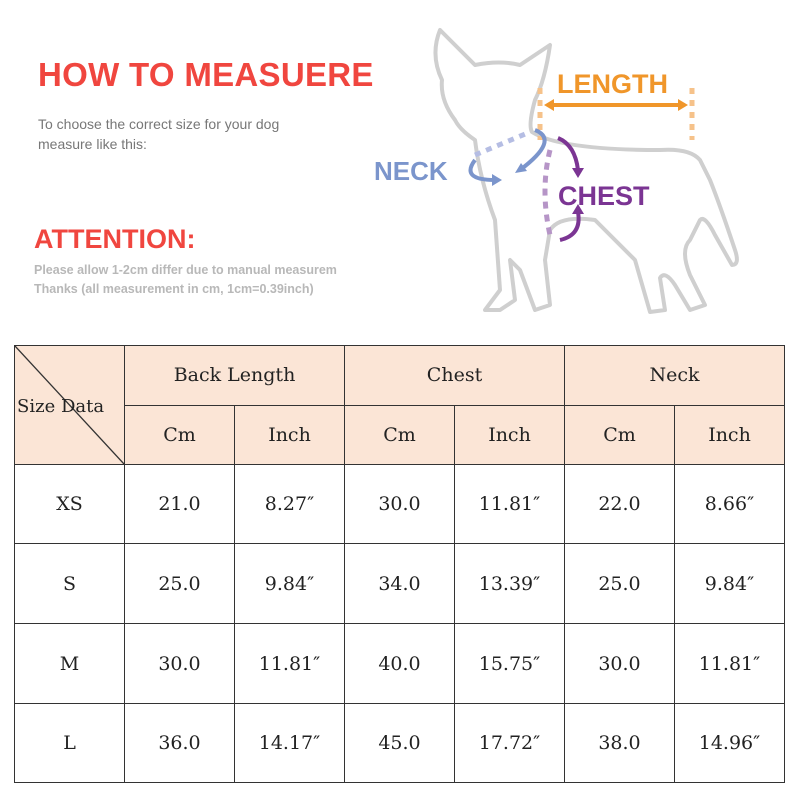  Describe the element at coordinates (619, 743) in the screenshot. I see `value-cell: 38.0` at that location.